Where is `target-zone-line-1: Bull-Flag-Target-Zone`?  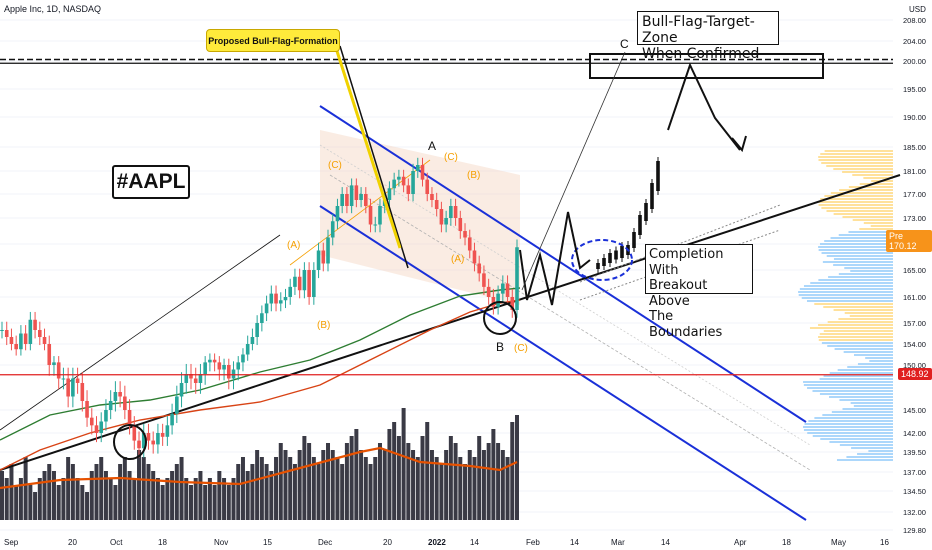 target-zone-line-1: Bull-Flag-Target-Zone is located at coordinates (698, 30).